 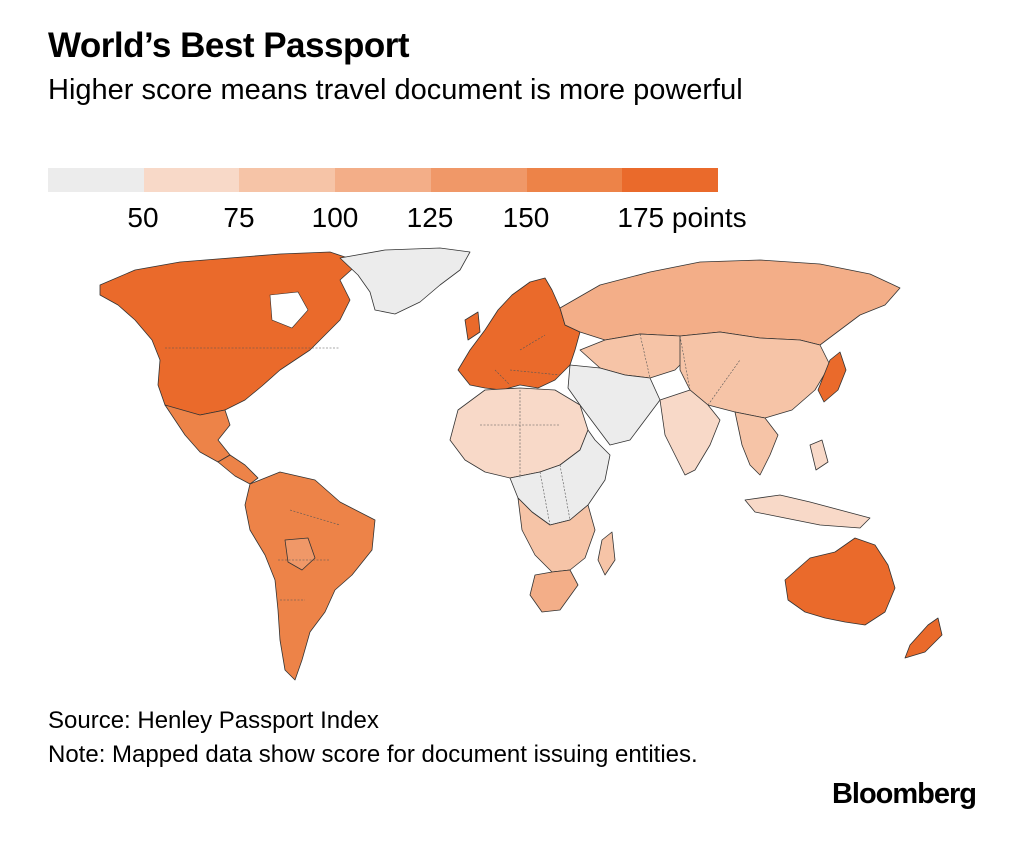 What do you see at coordinates (310, 576) in the screenshot?
I see `region-south-america` at bounding box center [310, 576].